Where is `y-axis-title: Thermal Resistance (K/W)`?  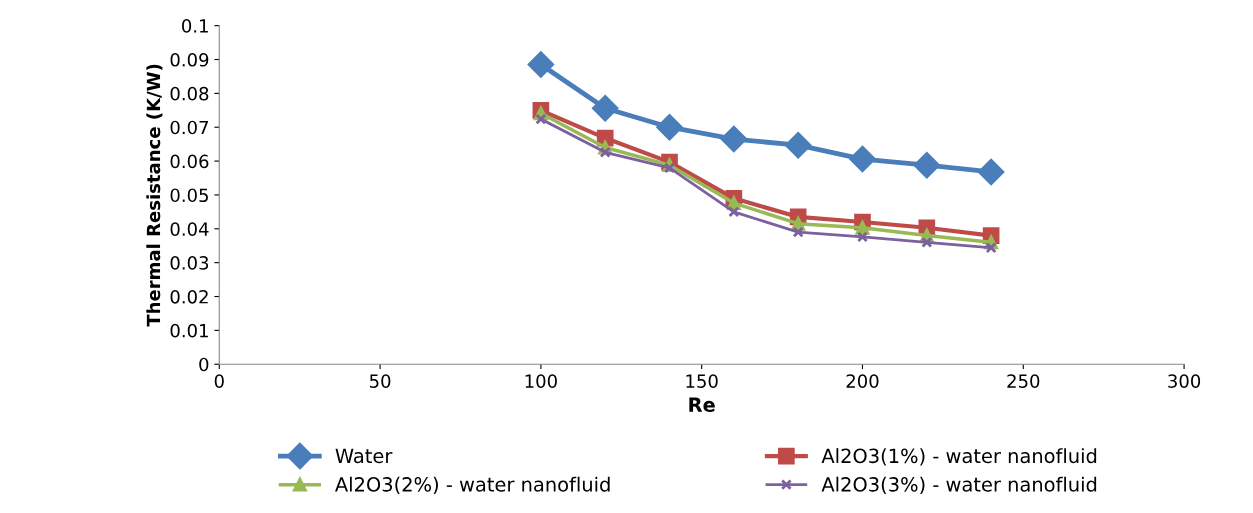
y-axis-title: Thermal Resistance (K/W) is located at coordinates (154, 195).